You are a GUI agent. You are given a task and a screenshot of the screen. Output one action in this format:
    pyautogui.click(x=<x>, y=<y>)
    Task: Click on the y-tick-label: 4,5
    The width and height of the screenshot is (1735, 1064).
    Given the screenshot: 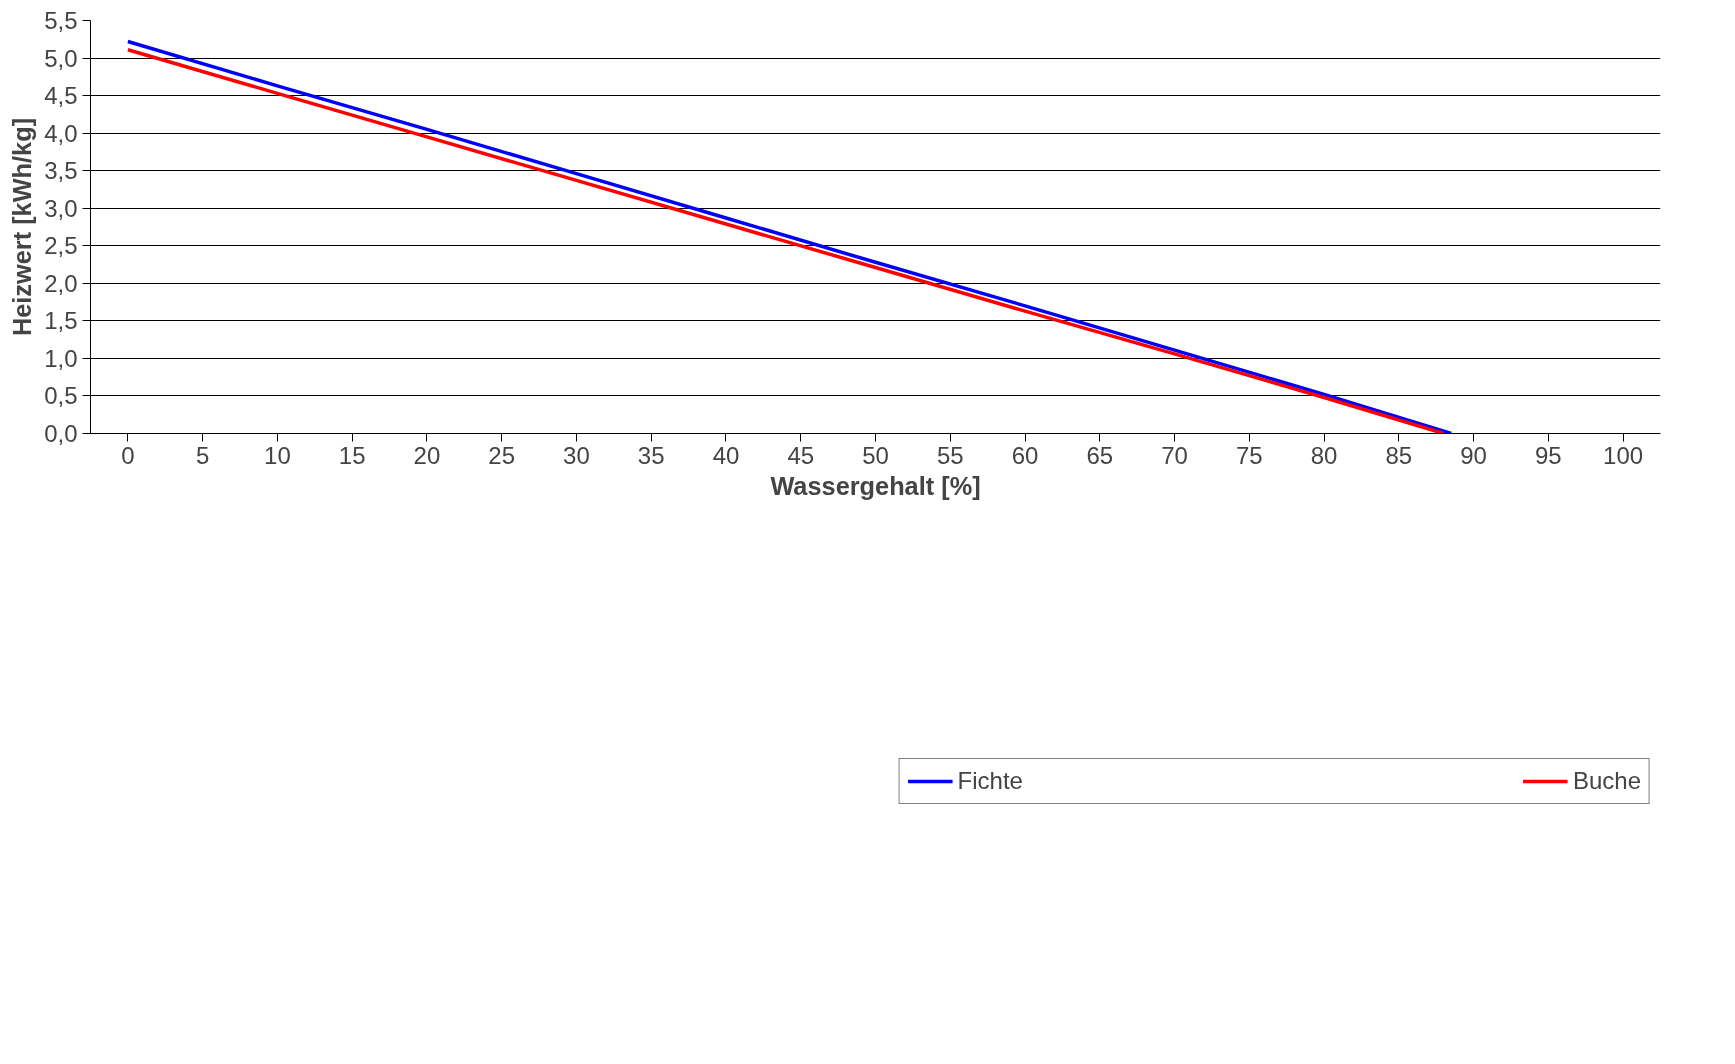 What is the action you would take?
    pyautogui.click(x=61, y=96)
    